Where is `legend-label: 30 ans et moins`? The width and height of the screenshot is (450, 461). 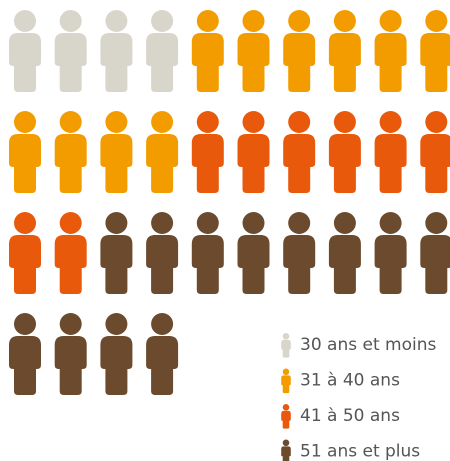
legend-label: 30 ans et moins is located at coordinates (368, 345).